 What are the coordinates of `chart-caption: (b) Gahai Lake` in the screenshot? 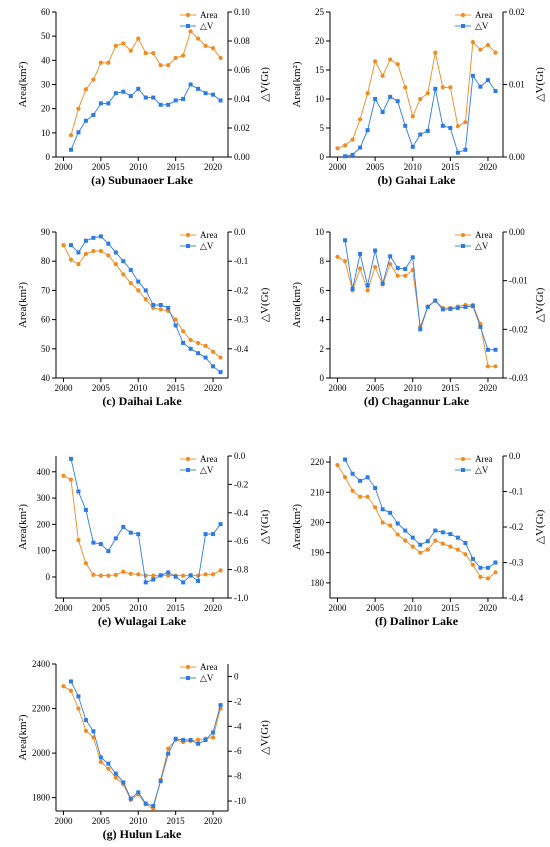 It's located at (416, 180).